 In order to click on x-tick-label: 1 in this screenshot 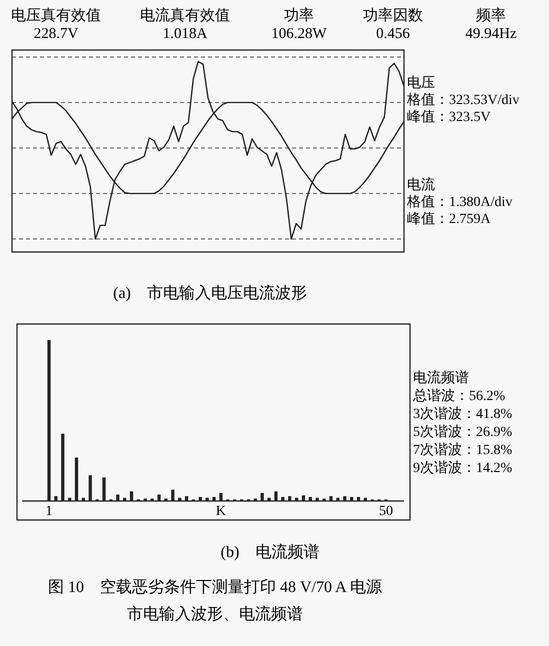, I will do `click(49, 511)`.